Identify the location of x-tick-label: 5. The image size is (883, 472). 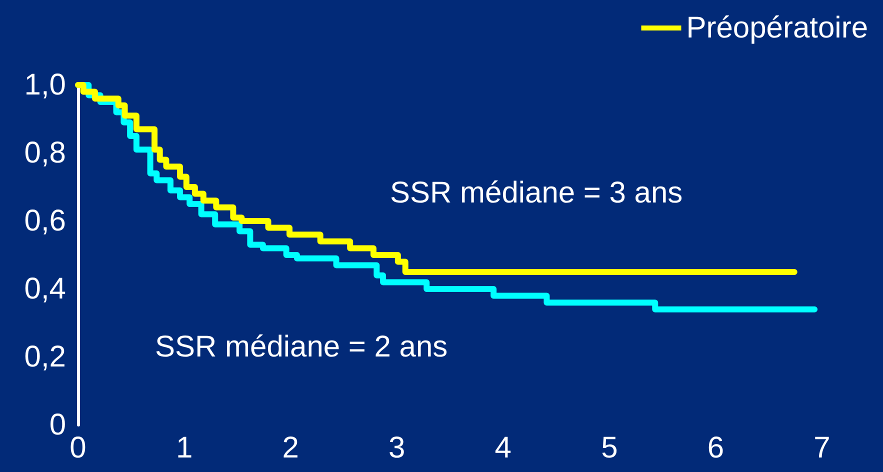
(609, 448).